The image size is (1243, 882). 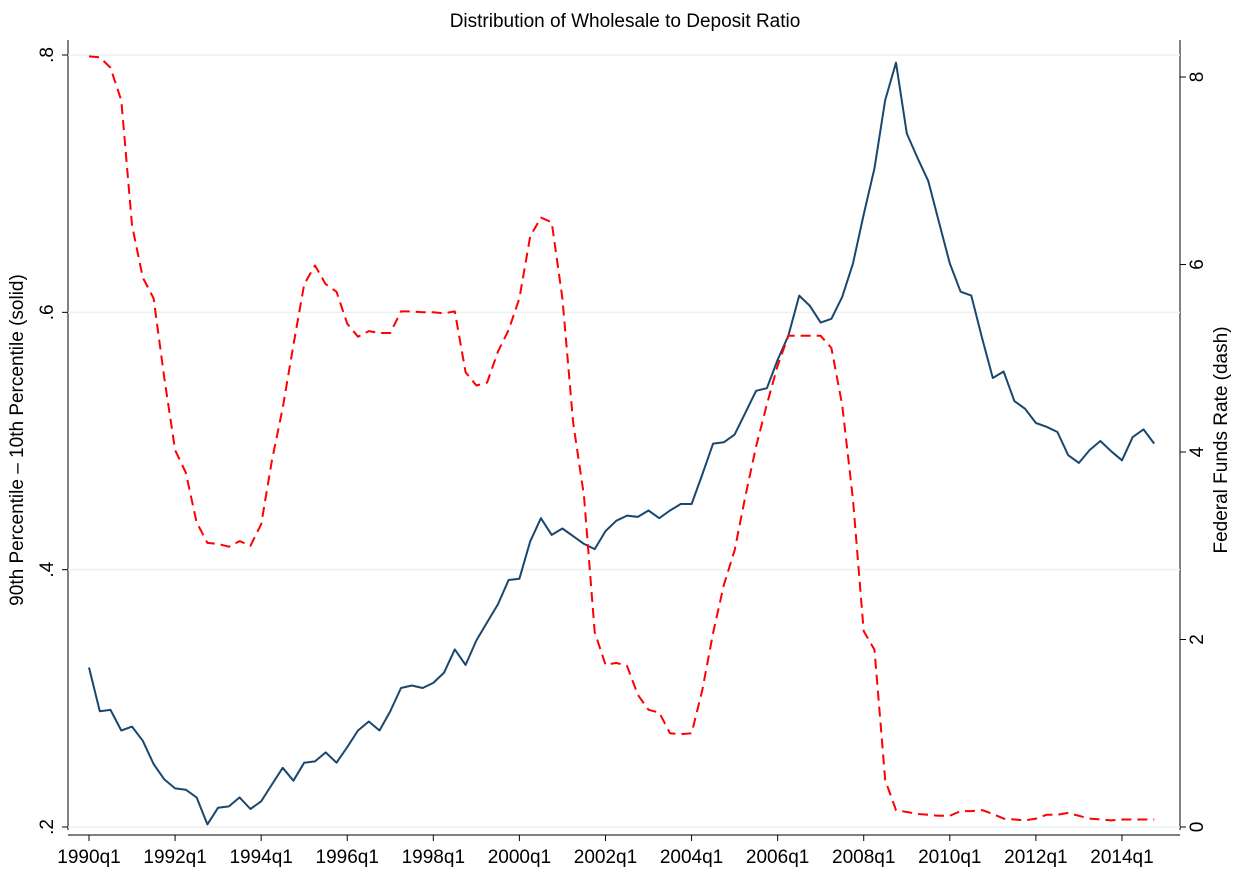 What do you see at coordinates (1221, 439) in the screenshot?
I see `y2-axis-title: Federal Funds Rate (dash)` at bounding box center [1221, 439].